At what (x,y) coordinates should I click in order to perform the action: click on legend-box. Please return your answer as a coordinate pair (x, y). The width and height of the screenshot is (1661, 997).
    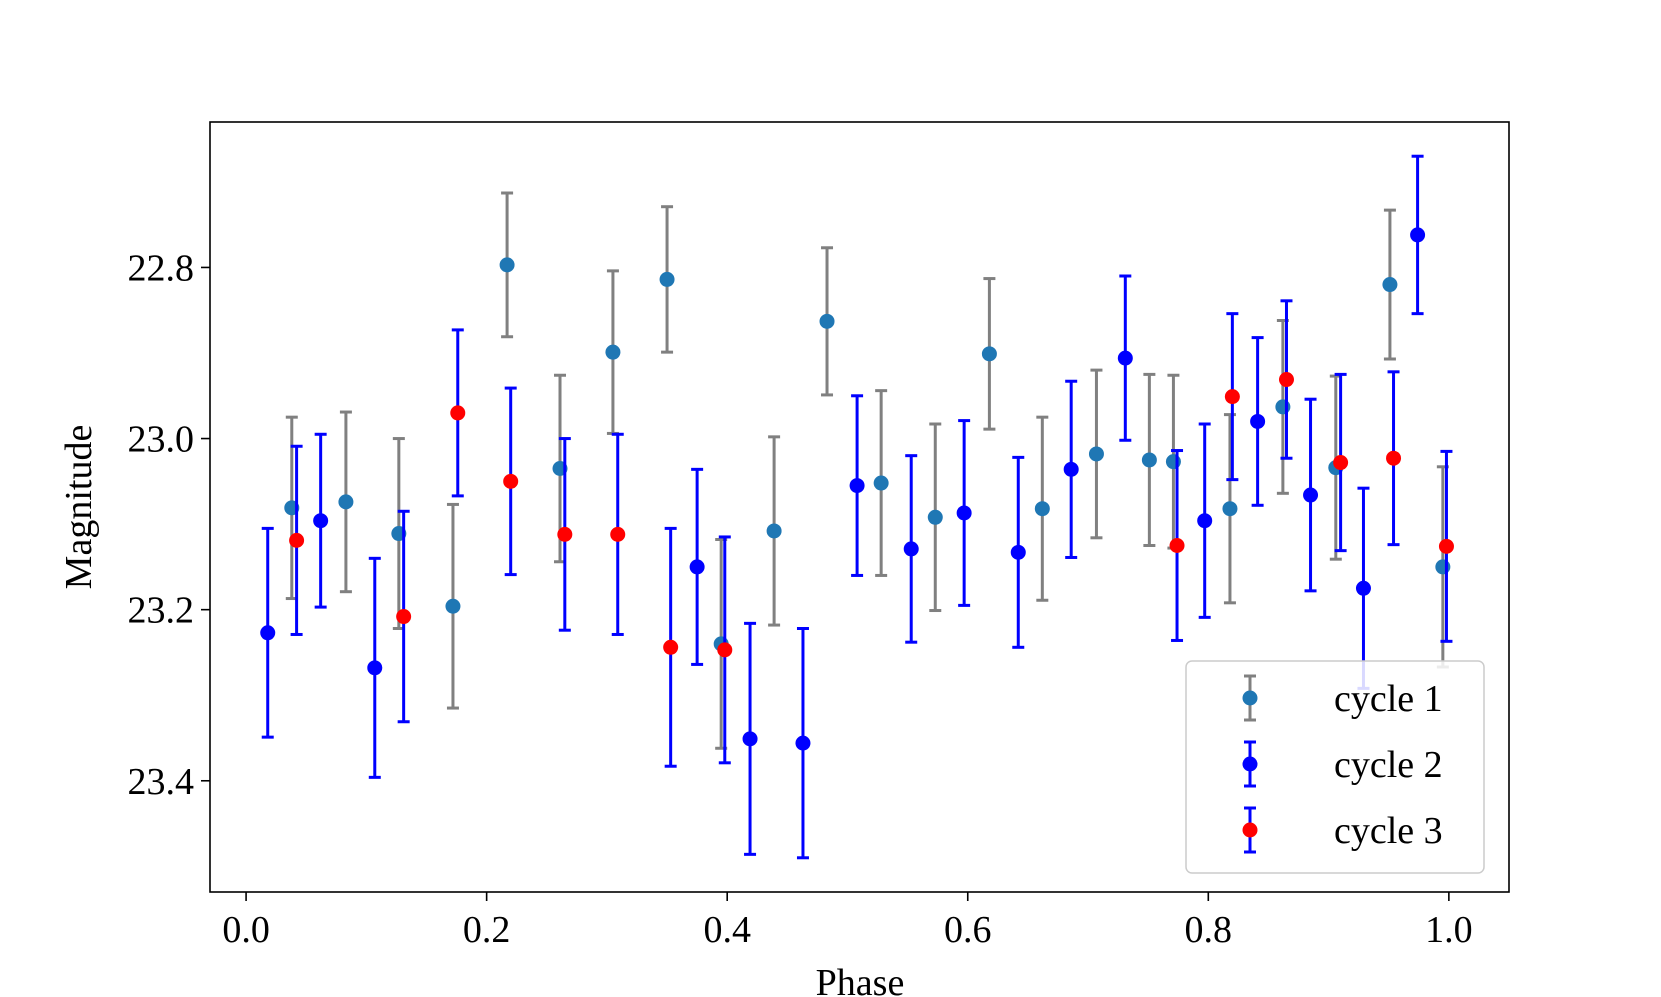
    Looking at the image, I should click on (1335, 767).